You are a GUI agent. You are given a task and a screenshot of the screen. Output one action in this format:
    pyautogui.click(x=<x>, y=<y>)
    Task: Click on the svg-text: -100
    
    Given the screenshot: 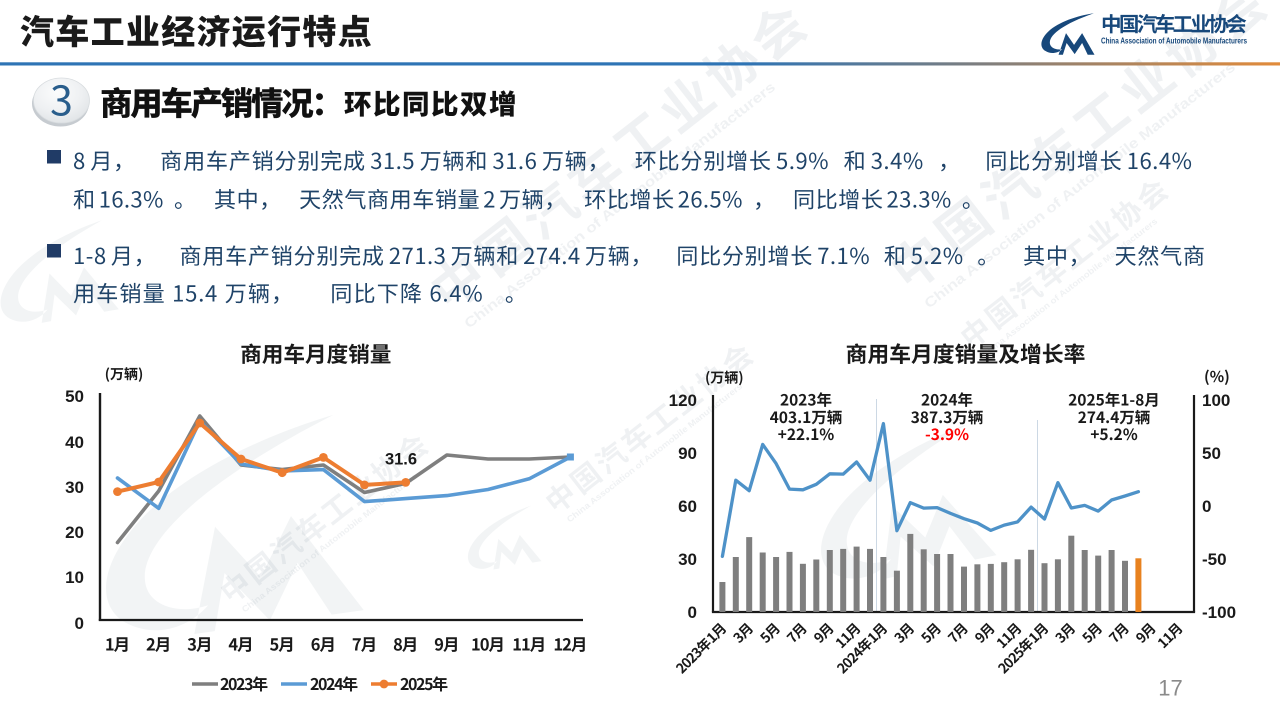 What is the action you would take?
    pyautogui.click(x=1219, y=612)
    